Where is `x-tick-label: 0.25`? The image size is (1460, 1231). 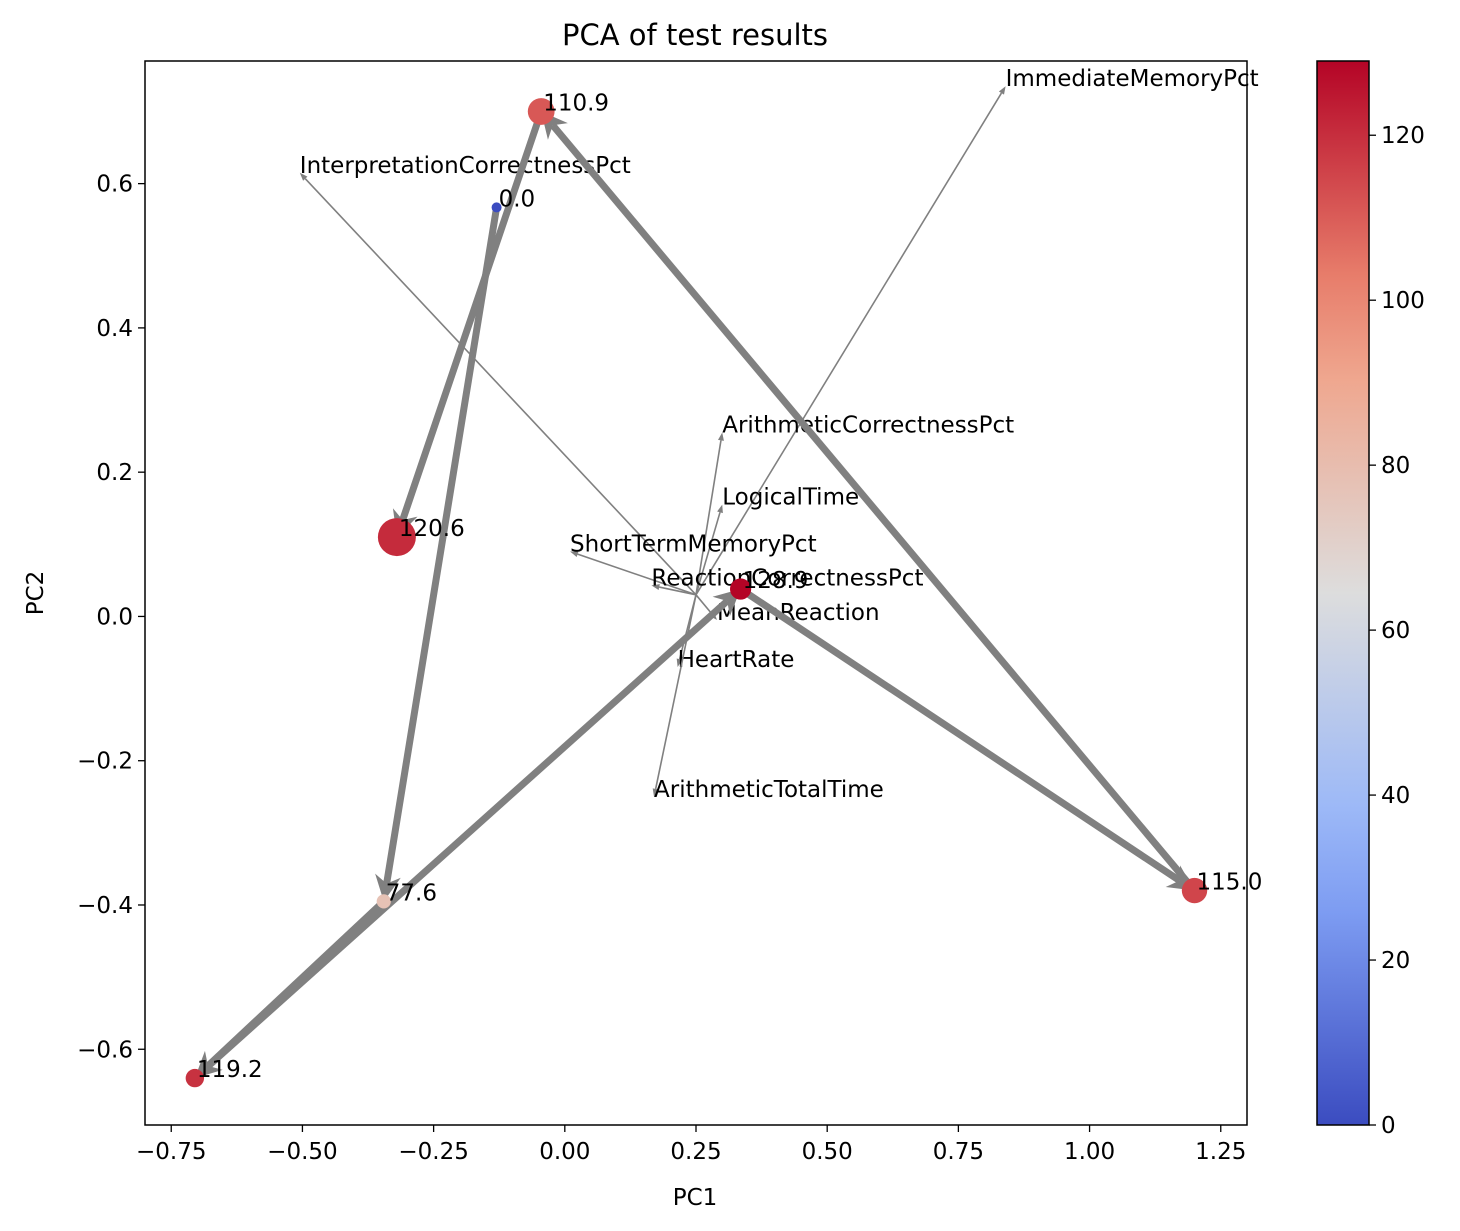 x-tick-label: 0.25 is located at coordinates (695, 1152).